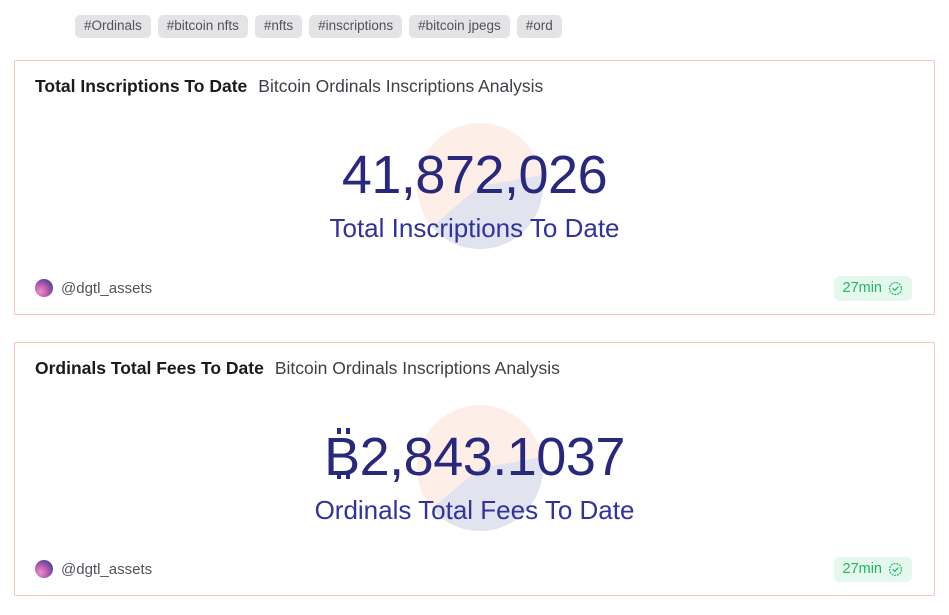  What do you see at coordinates (539, 26) in the screenshot?
I see `tag-ord: #ord` at bounding box center [539, 26].